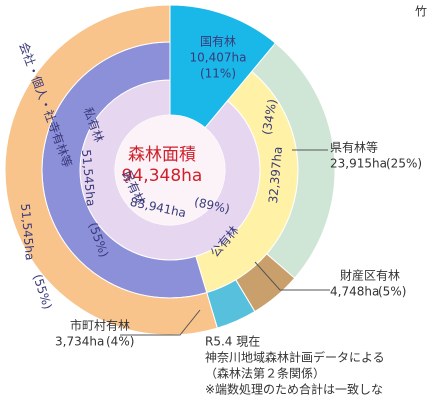  I want to click on segment-label: (34%), so click(269, 117).